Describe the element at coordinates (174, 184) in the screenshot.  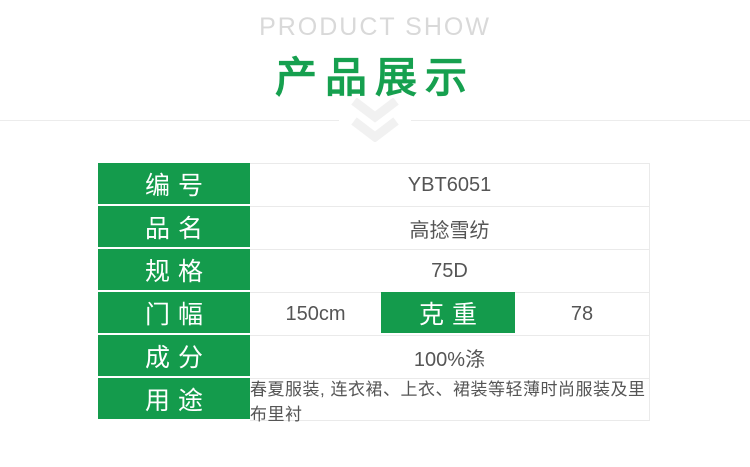
I see `spec-label-code: 编号` at that location.